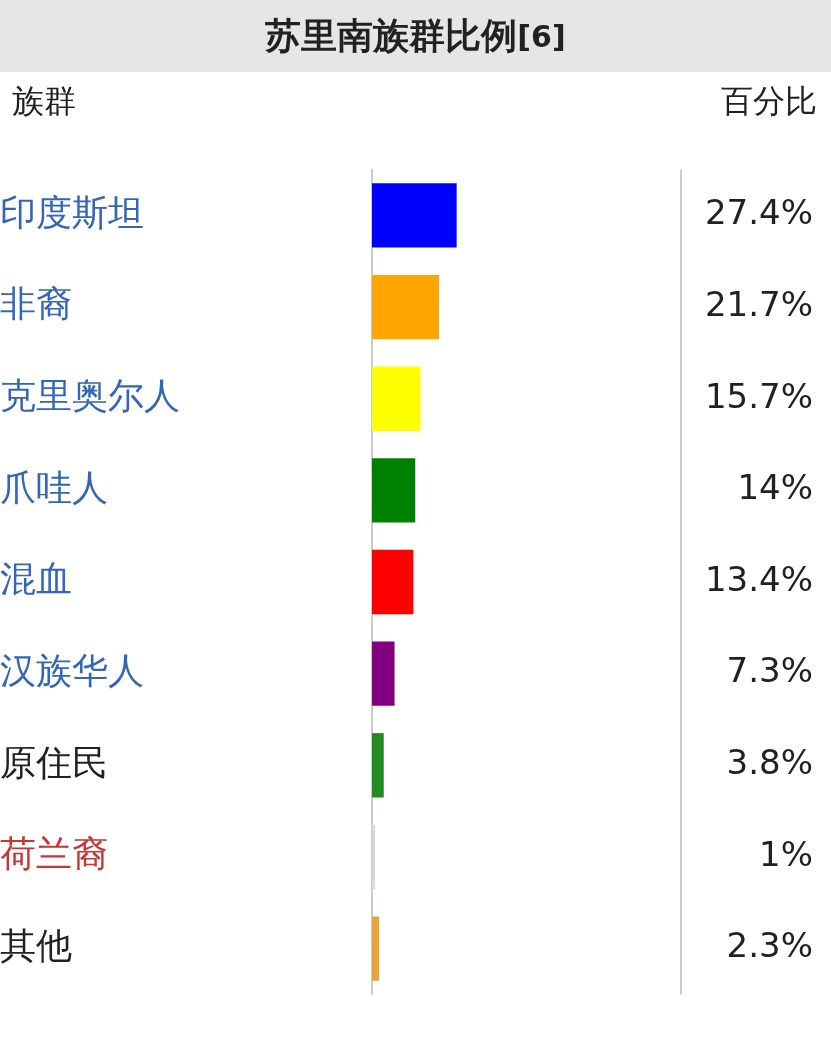 This screenshot has height=1049, width=831. What do you see at coordinates (36, 579) in the screenshot?
I see `y-tick-label: 混血` at bounding box center [36, 579].